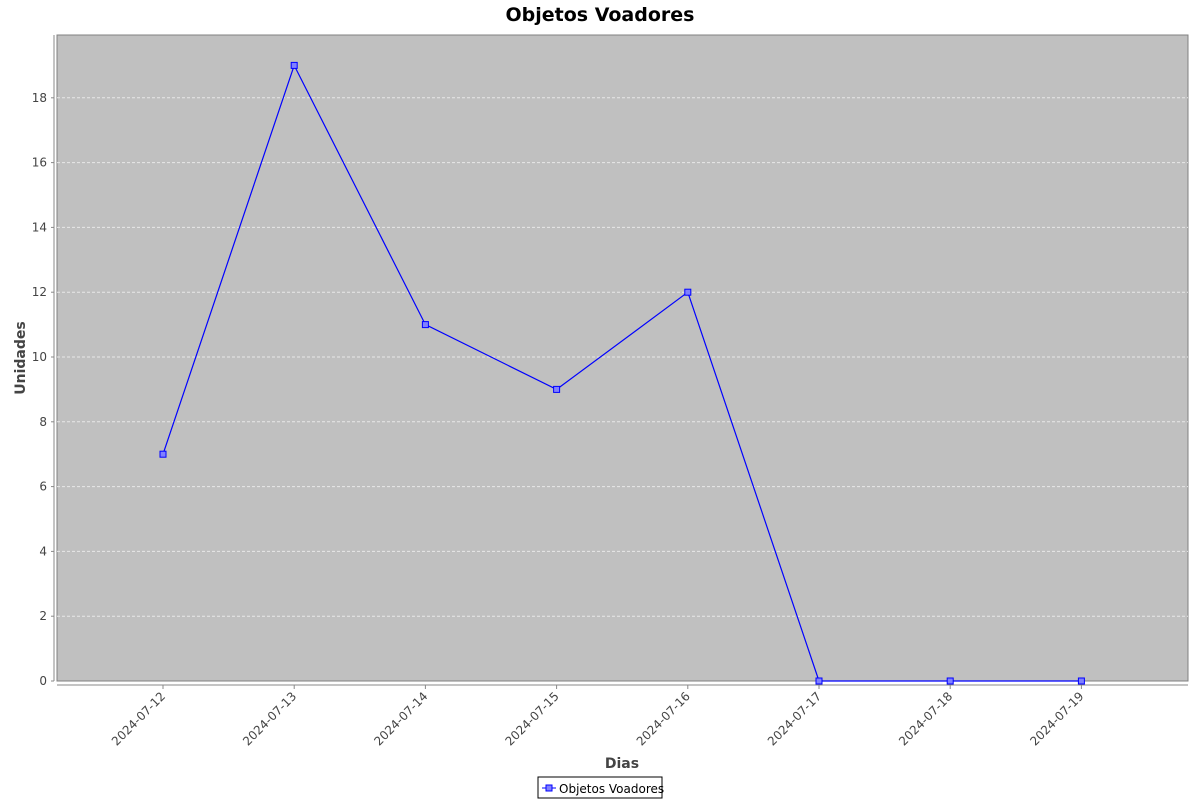 This screenshot has height=800, width=1200. Describe the element at coordinates (39, 98) in the screenshot. I see `y-tick-label: 18` at that location.